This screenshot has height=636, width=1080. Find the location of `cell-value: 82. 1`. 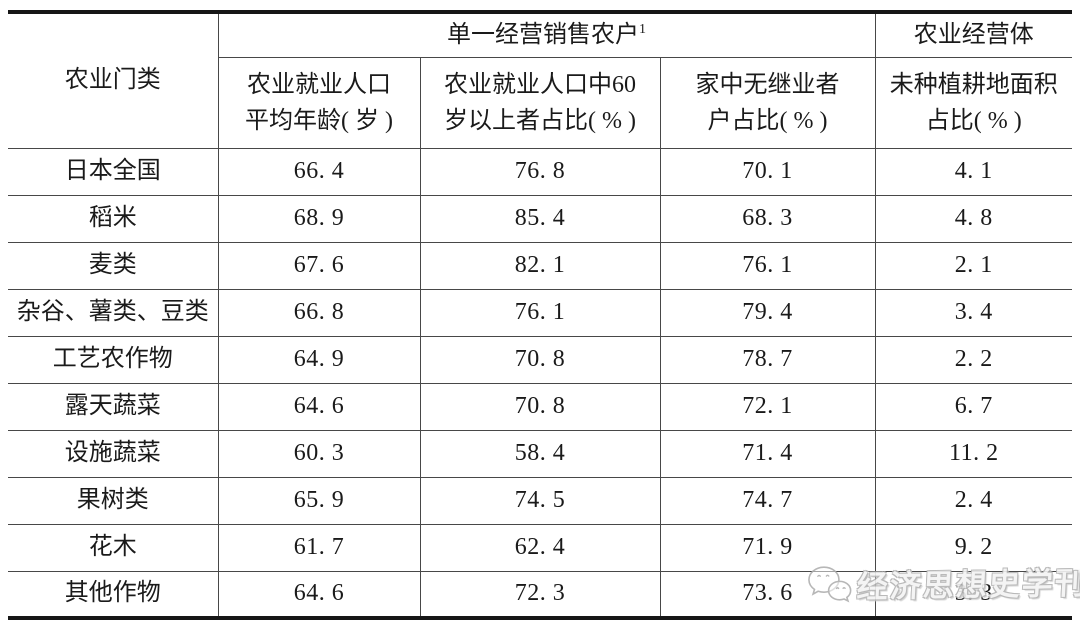

cell-value: 82. 1 is located at coordinates (540, 265).